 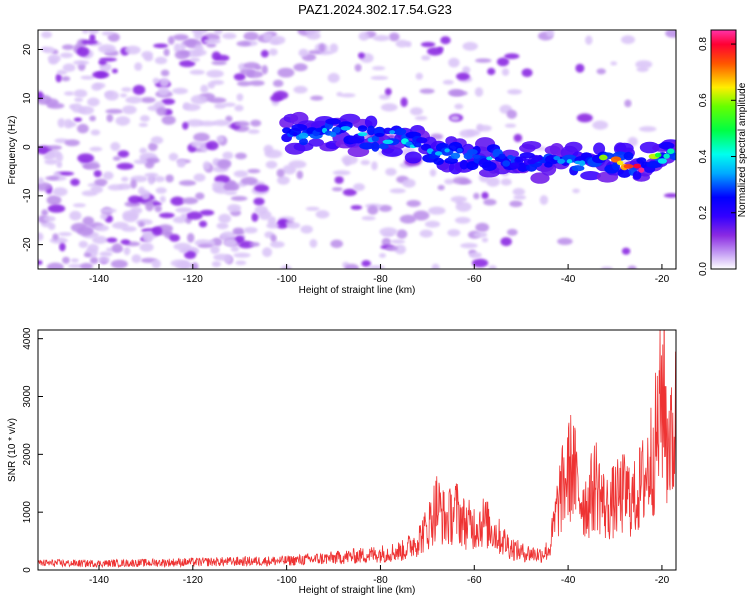 What do you see at coordinates (703, 156) in the screenshot?
I see `colorbar-tick-label: 0.4` at bounding box center [703, 156].